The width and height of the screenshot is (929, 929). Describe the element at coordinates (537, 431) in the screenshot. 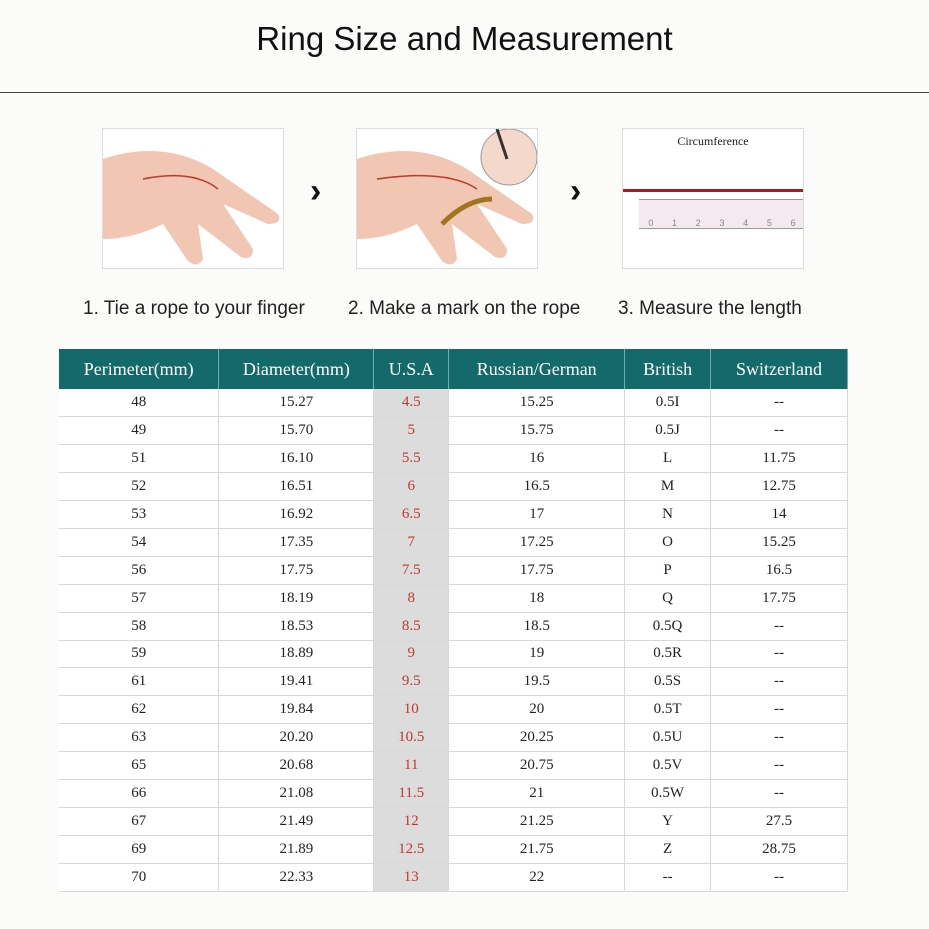

I see `table-cell: 15.75` at that location.